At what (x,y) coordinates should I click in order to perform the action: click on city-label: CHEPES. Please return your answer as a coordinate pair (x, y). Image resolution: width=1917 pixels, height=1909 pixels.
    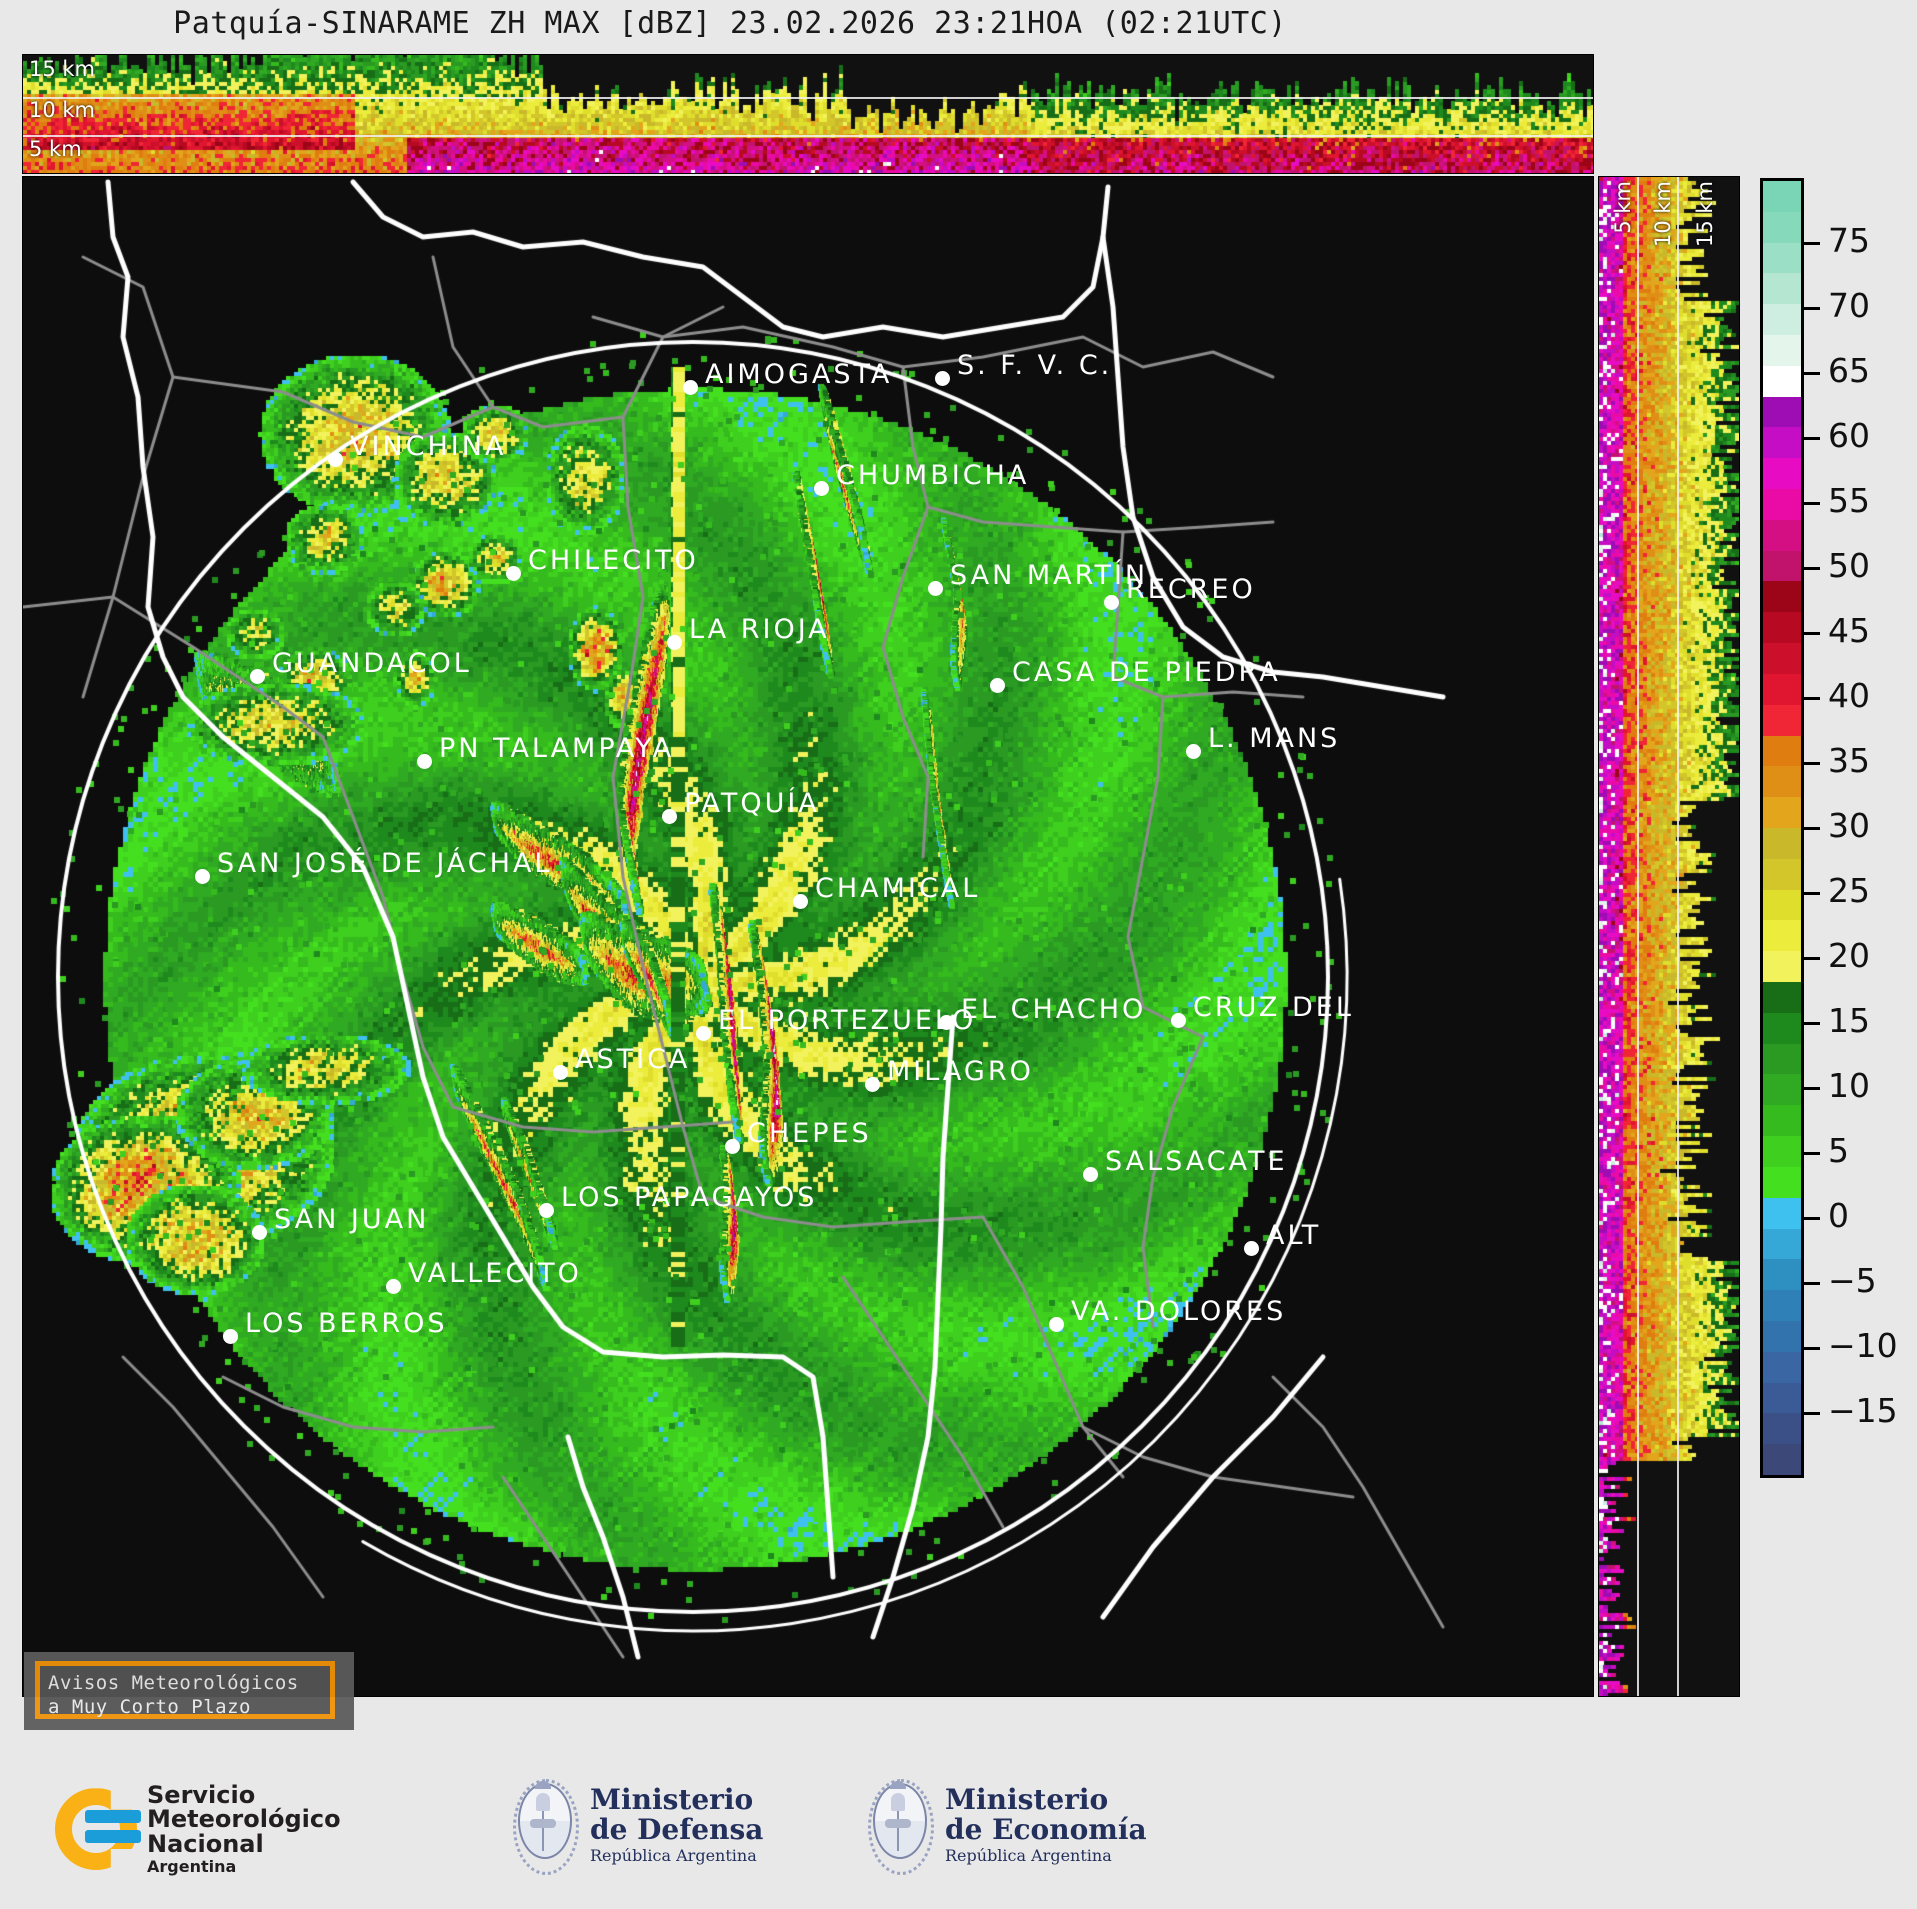
    Looking at the image, I should click on (809, 1133).